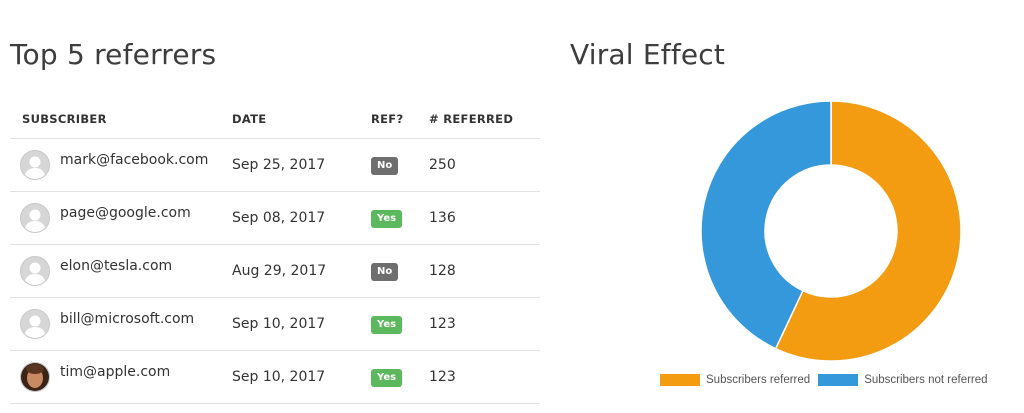  I want to click on legend-label-referred: Subscribers referred, so click(758, 380).